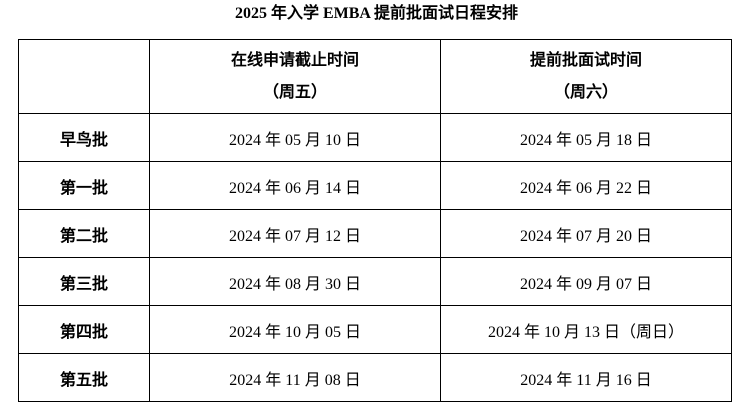  Describe the element at coordinates (295, 281) in the screenshot. I see `date-cell: 2024 年 08 月 30 日` at that location.